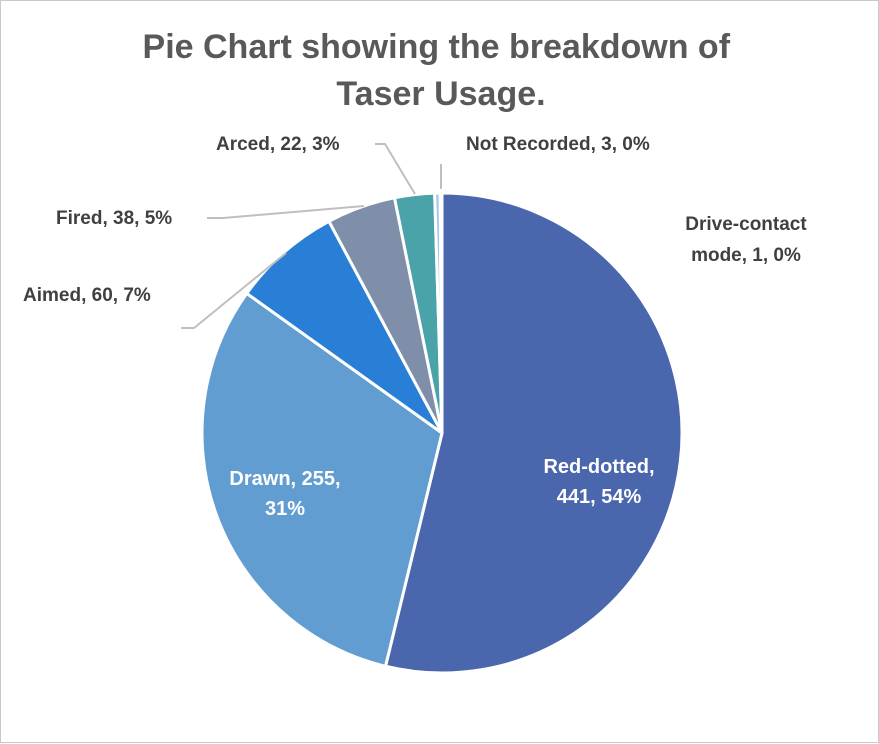  Describe the element at coordinates (746, 224) in the screenshot. I see `data-label-line: Drive-contact` at that location.